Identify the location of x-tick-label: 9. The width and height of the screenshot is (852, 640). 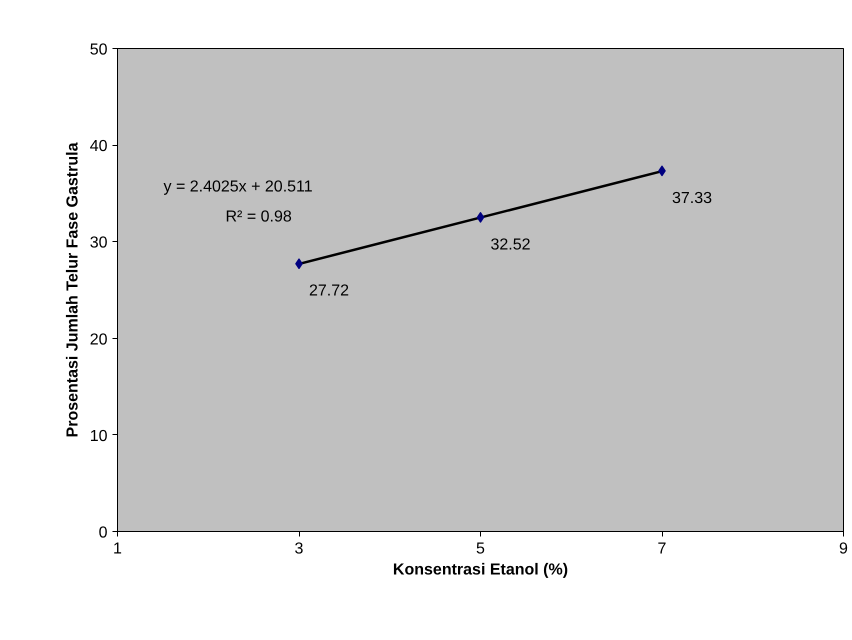
(843, 549).